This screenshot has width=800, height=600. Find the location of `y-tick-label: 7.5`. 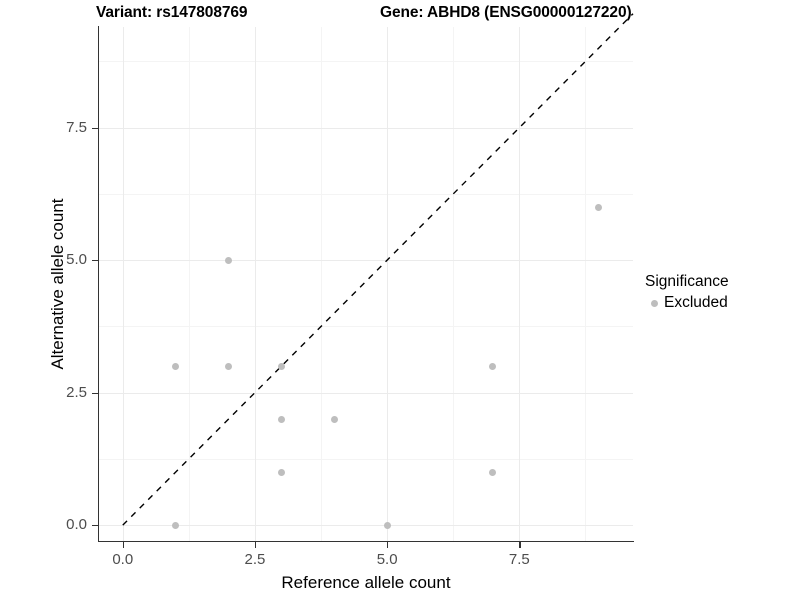

y-tick-label: 7.5 is located at coordinates (76, 127).